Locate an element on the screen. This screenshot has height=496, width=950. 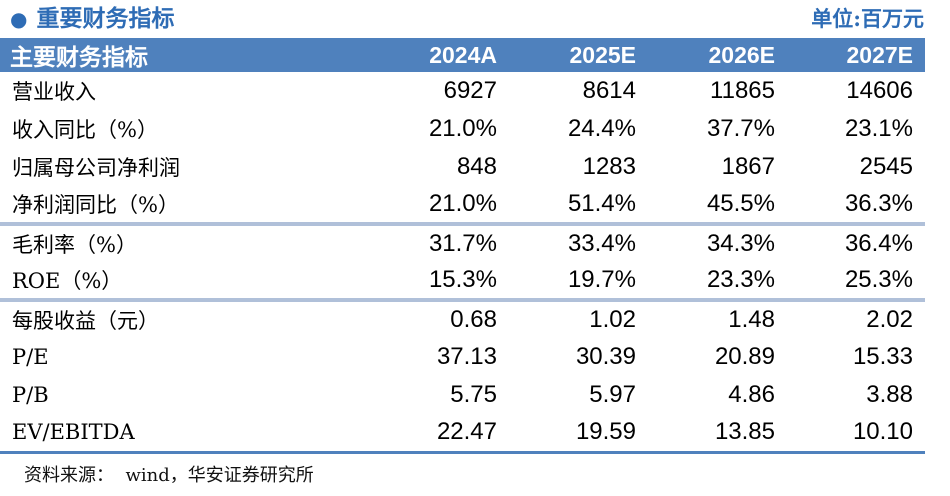
cell-value: 37.7% is located at coordinates (740, 128).